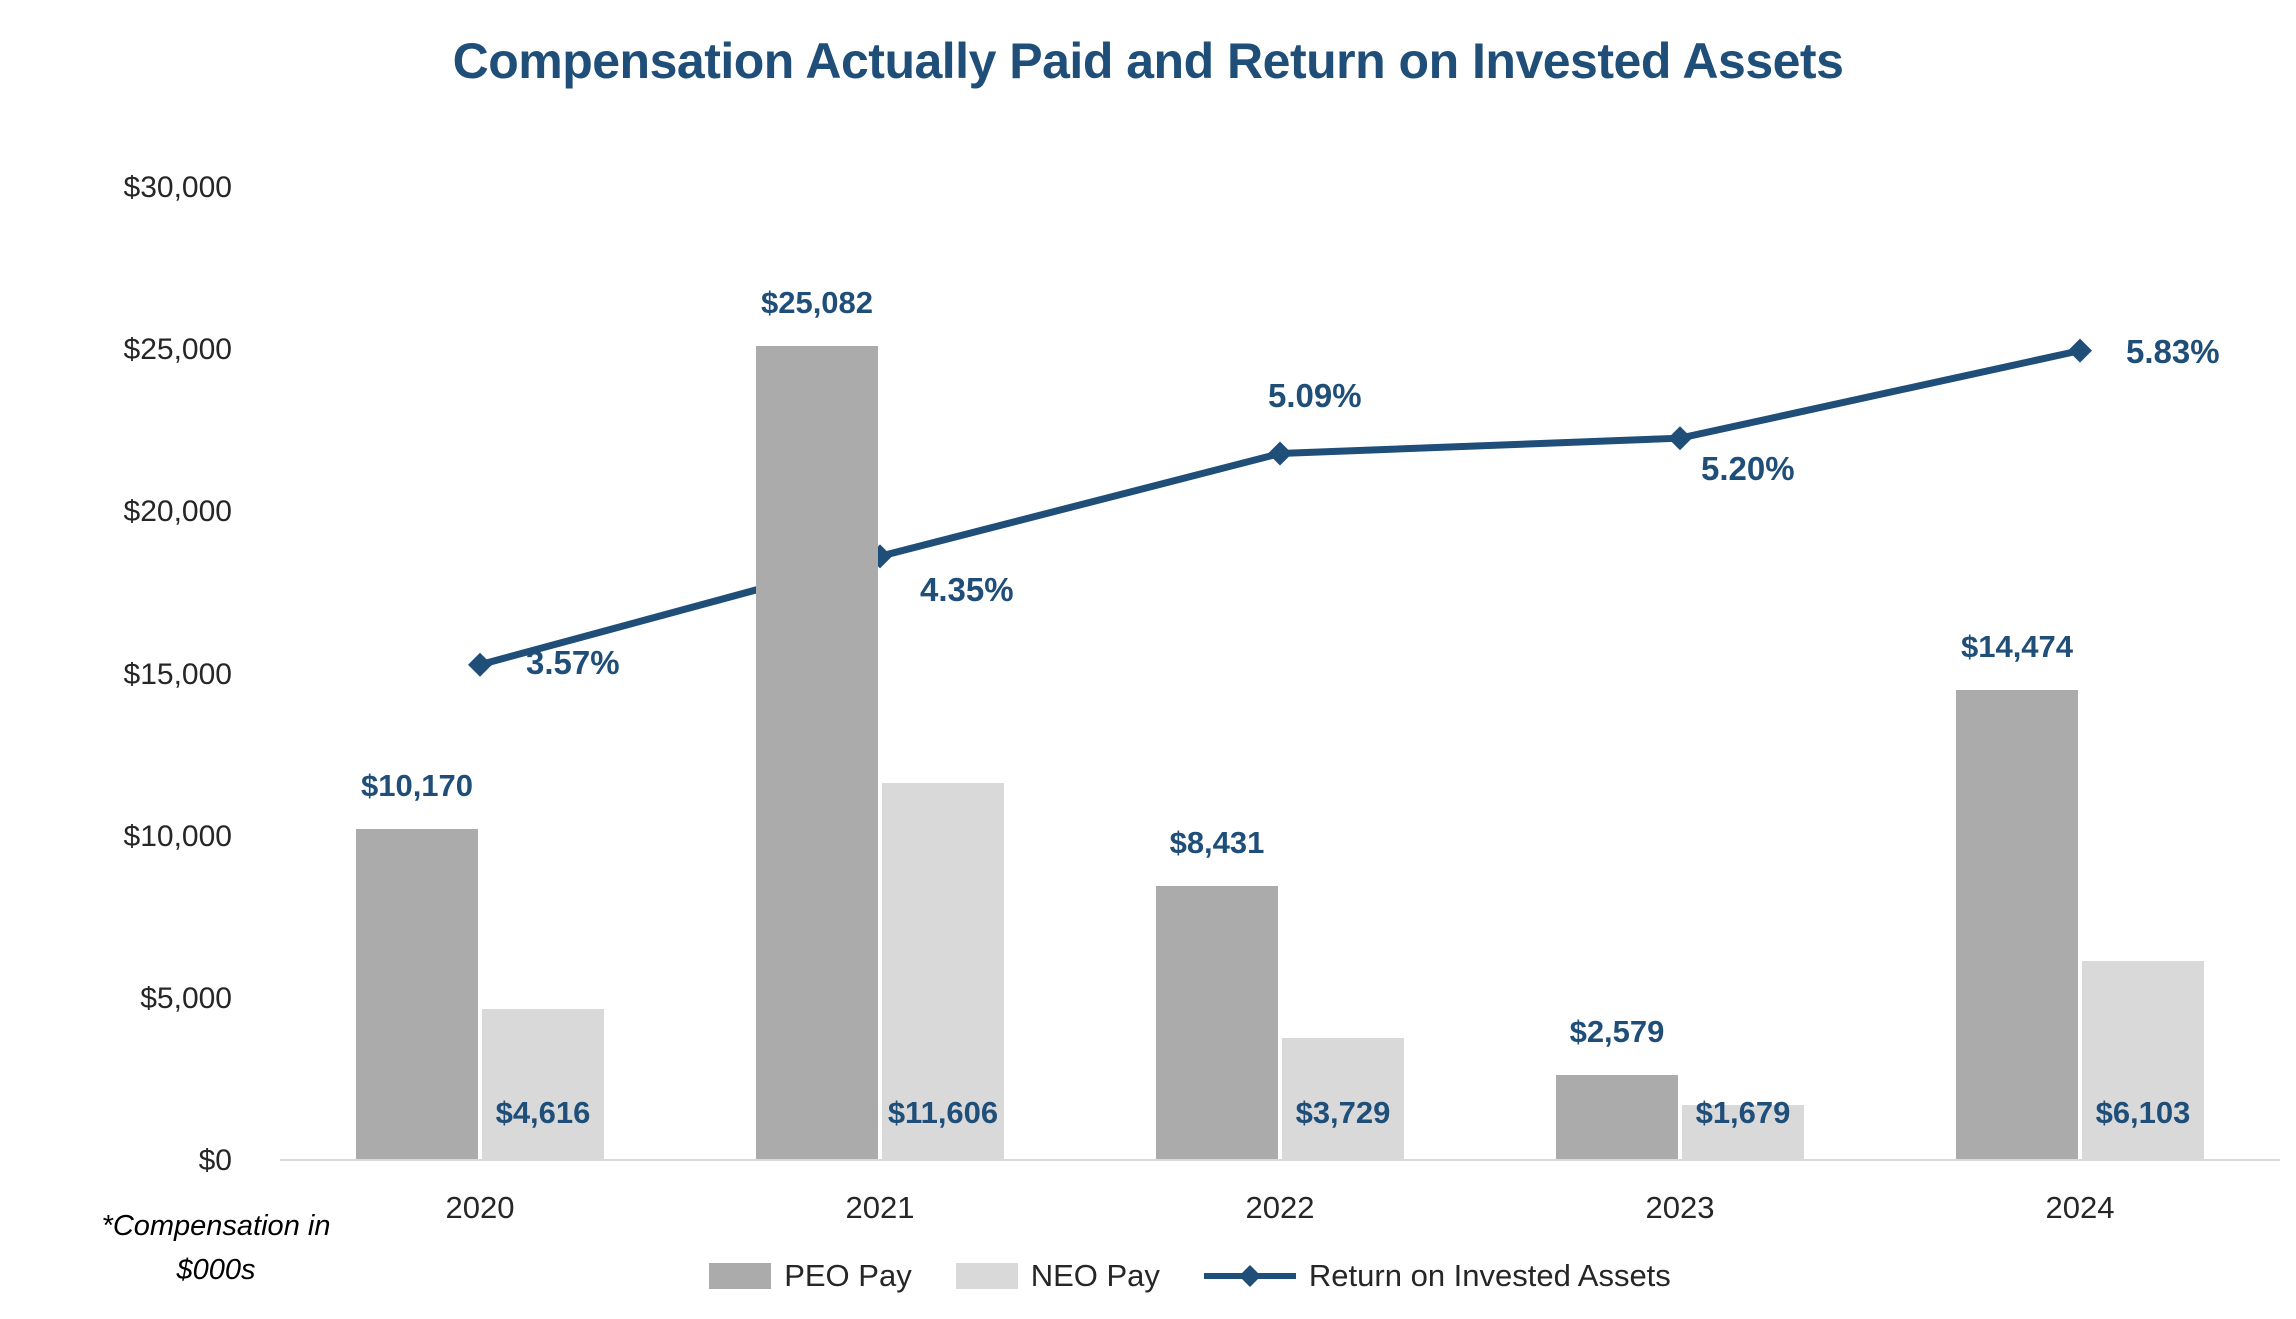 Image resolution: width=2296 pixels, height=1319 pixels. What do you see at coordinates (1617, 1032) in the screenshot?
I see `peo-value-label: $2,579` at bounding box center [1617, 1032].